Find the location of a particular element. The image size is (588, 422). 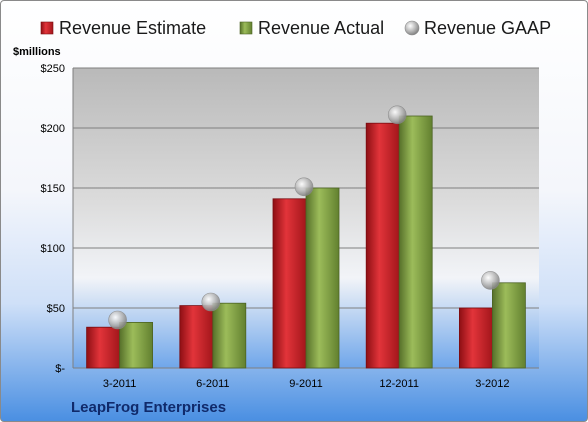

y-tick-label: $250 is located at coordinates (53, 69).